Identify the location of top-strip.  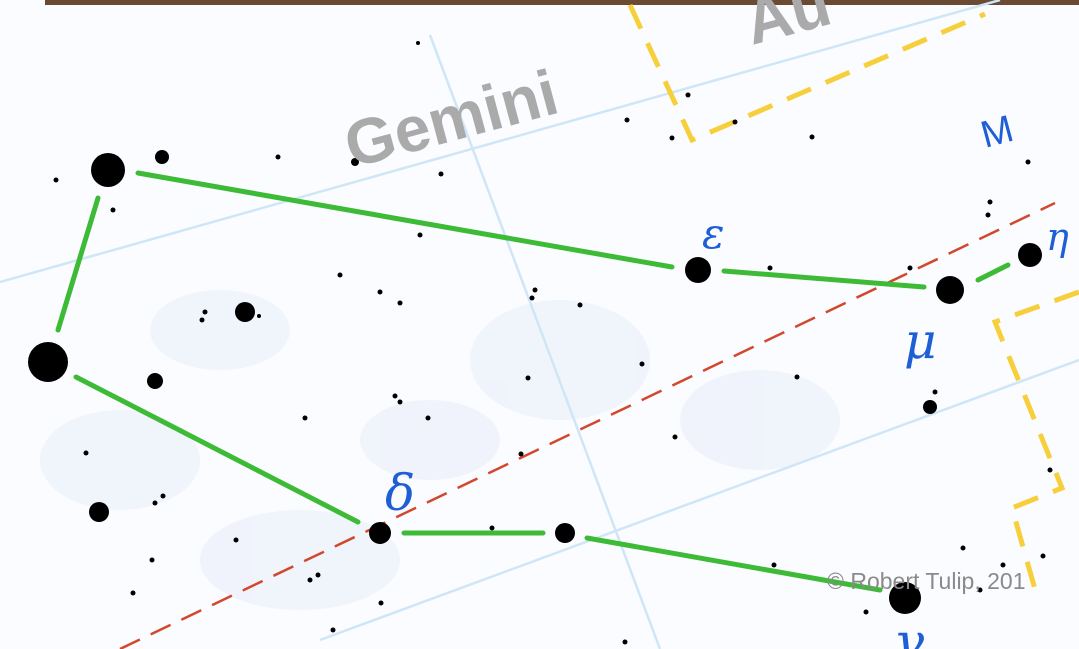
(562, 2).